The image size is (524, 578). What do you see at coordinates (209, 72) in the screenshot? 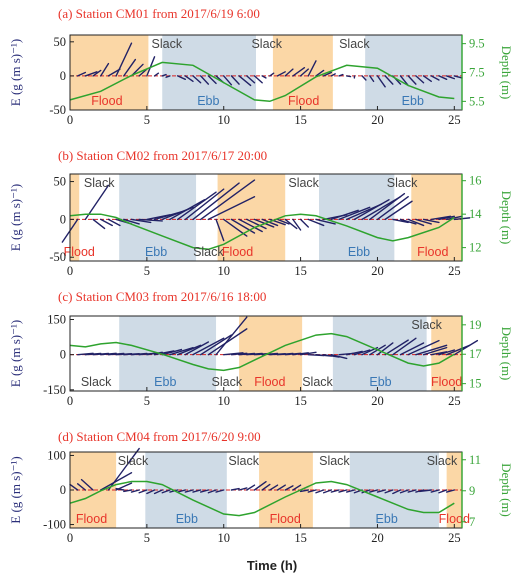
I see `phase-ebb-band` at bounding box center [209, 72].